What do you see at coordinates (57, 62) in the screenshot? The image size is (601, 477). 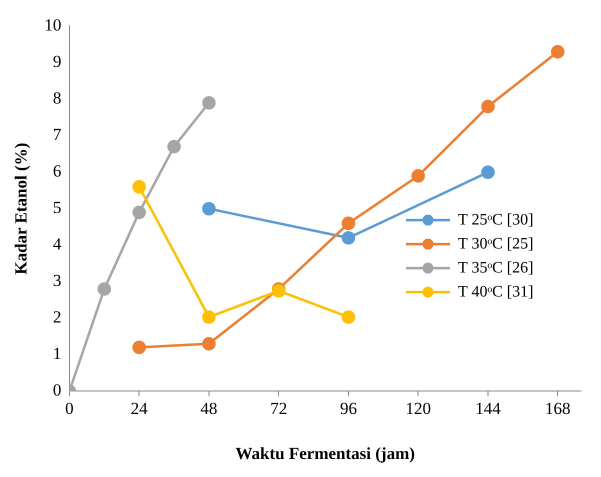 I see `y-tick-label: 9` at bounding box center [57, 62].